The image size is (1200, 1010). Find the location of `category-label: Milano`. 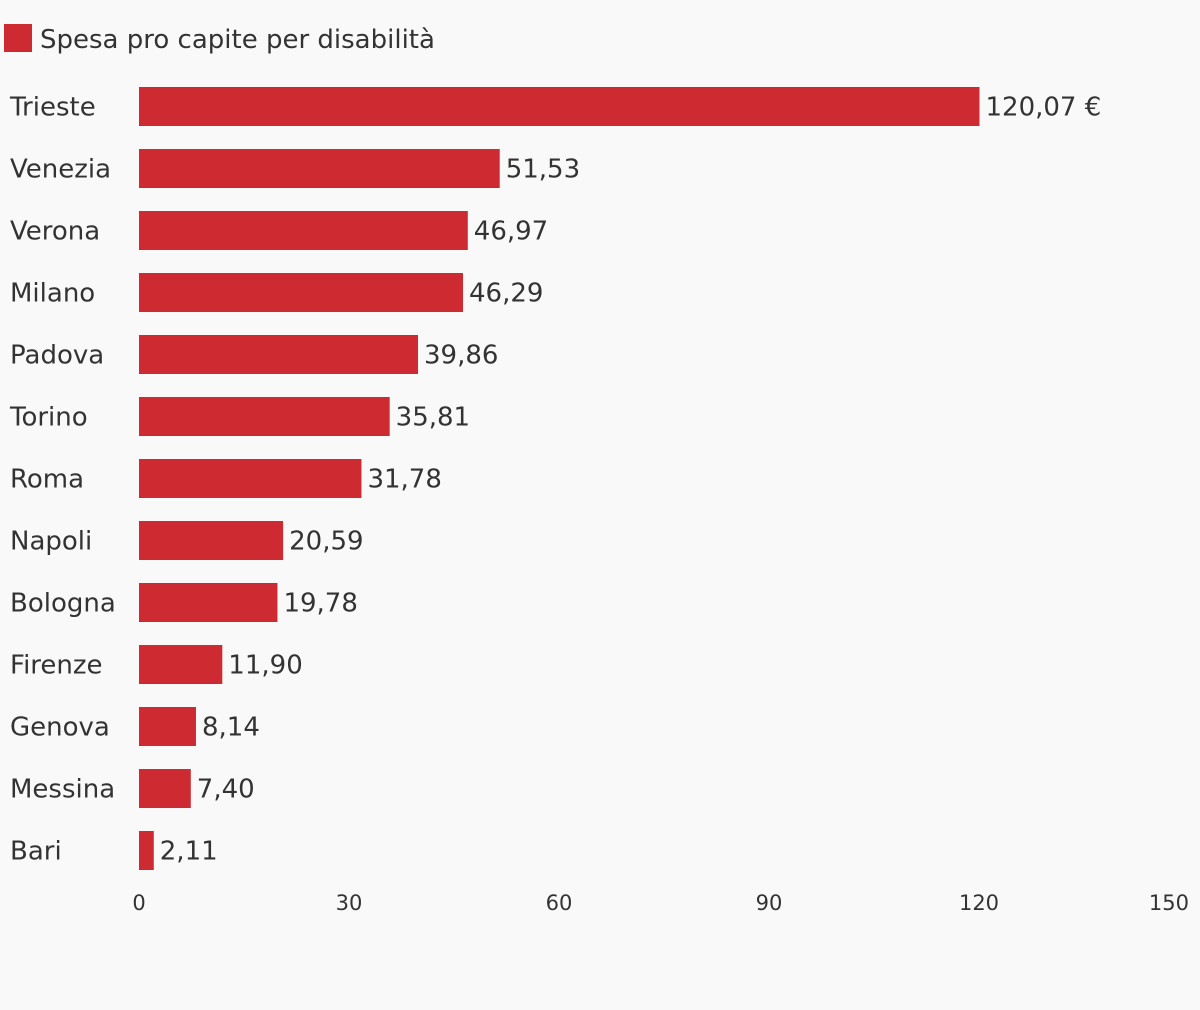

category-label: Milano is located at coordinates (52, 294).